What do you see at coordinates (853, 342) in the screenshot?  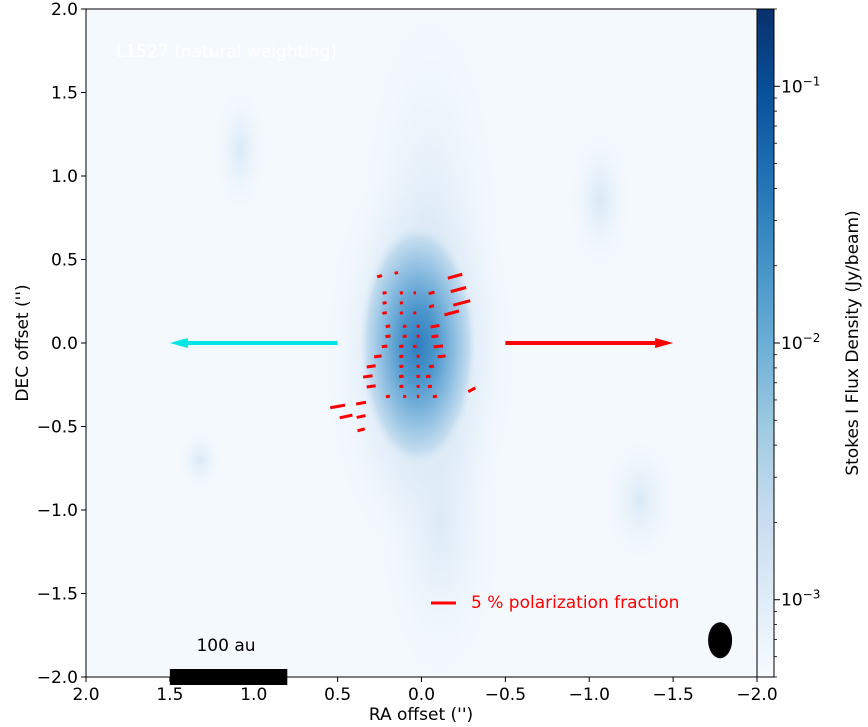 I see `colorbar-label: Stokes I Flux Density (Jy/beam)` at bounding box center [853, 342].